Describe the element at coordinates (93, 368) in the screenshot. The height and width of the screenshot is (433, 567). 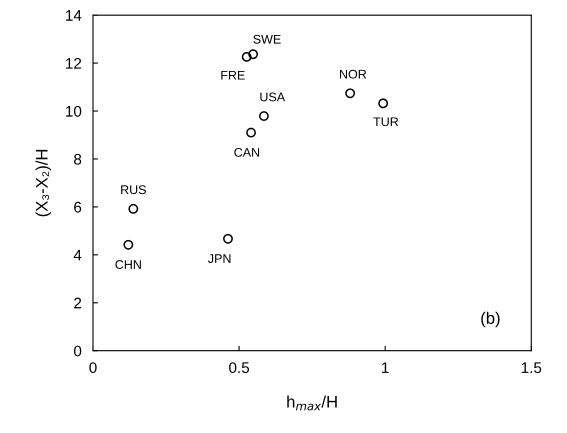
I see `x-tick-label: 0` at that location.